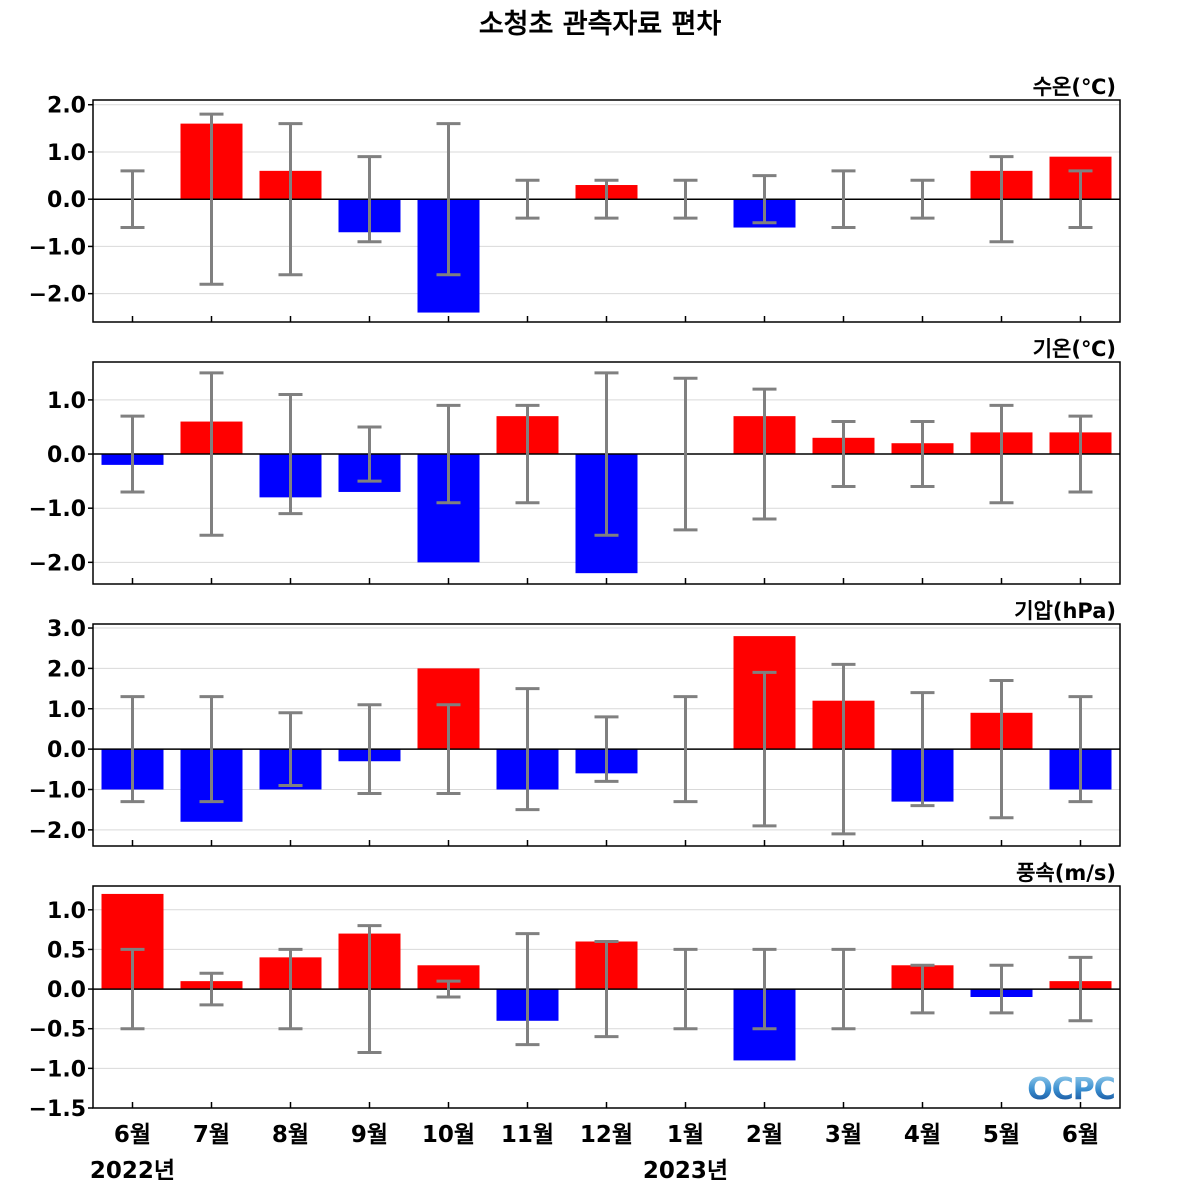 The height and width of the screenshot is (1204, 1200). I want to click on y-tick-label: −1.5, so click(57, 1109).